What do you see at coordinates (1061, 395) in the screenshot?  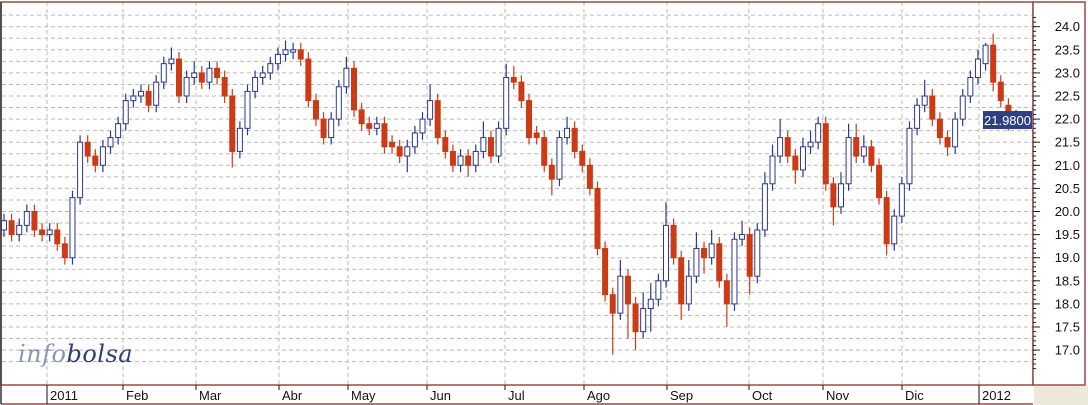 I see `corner-panel` at bounding box center [1061, 395].